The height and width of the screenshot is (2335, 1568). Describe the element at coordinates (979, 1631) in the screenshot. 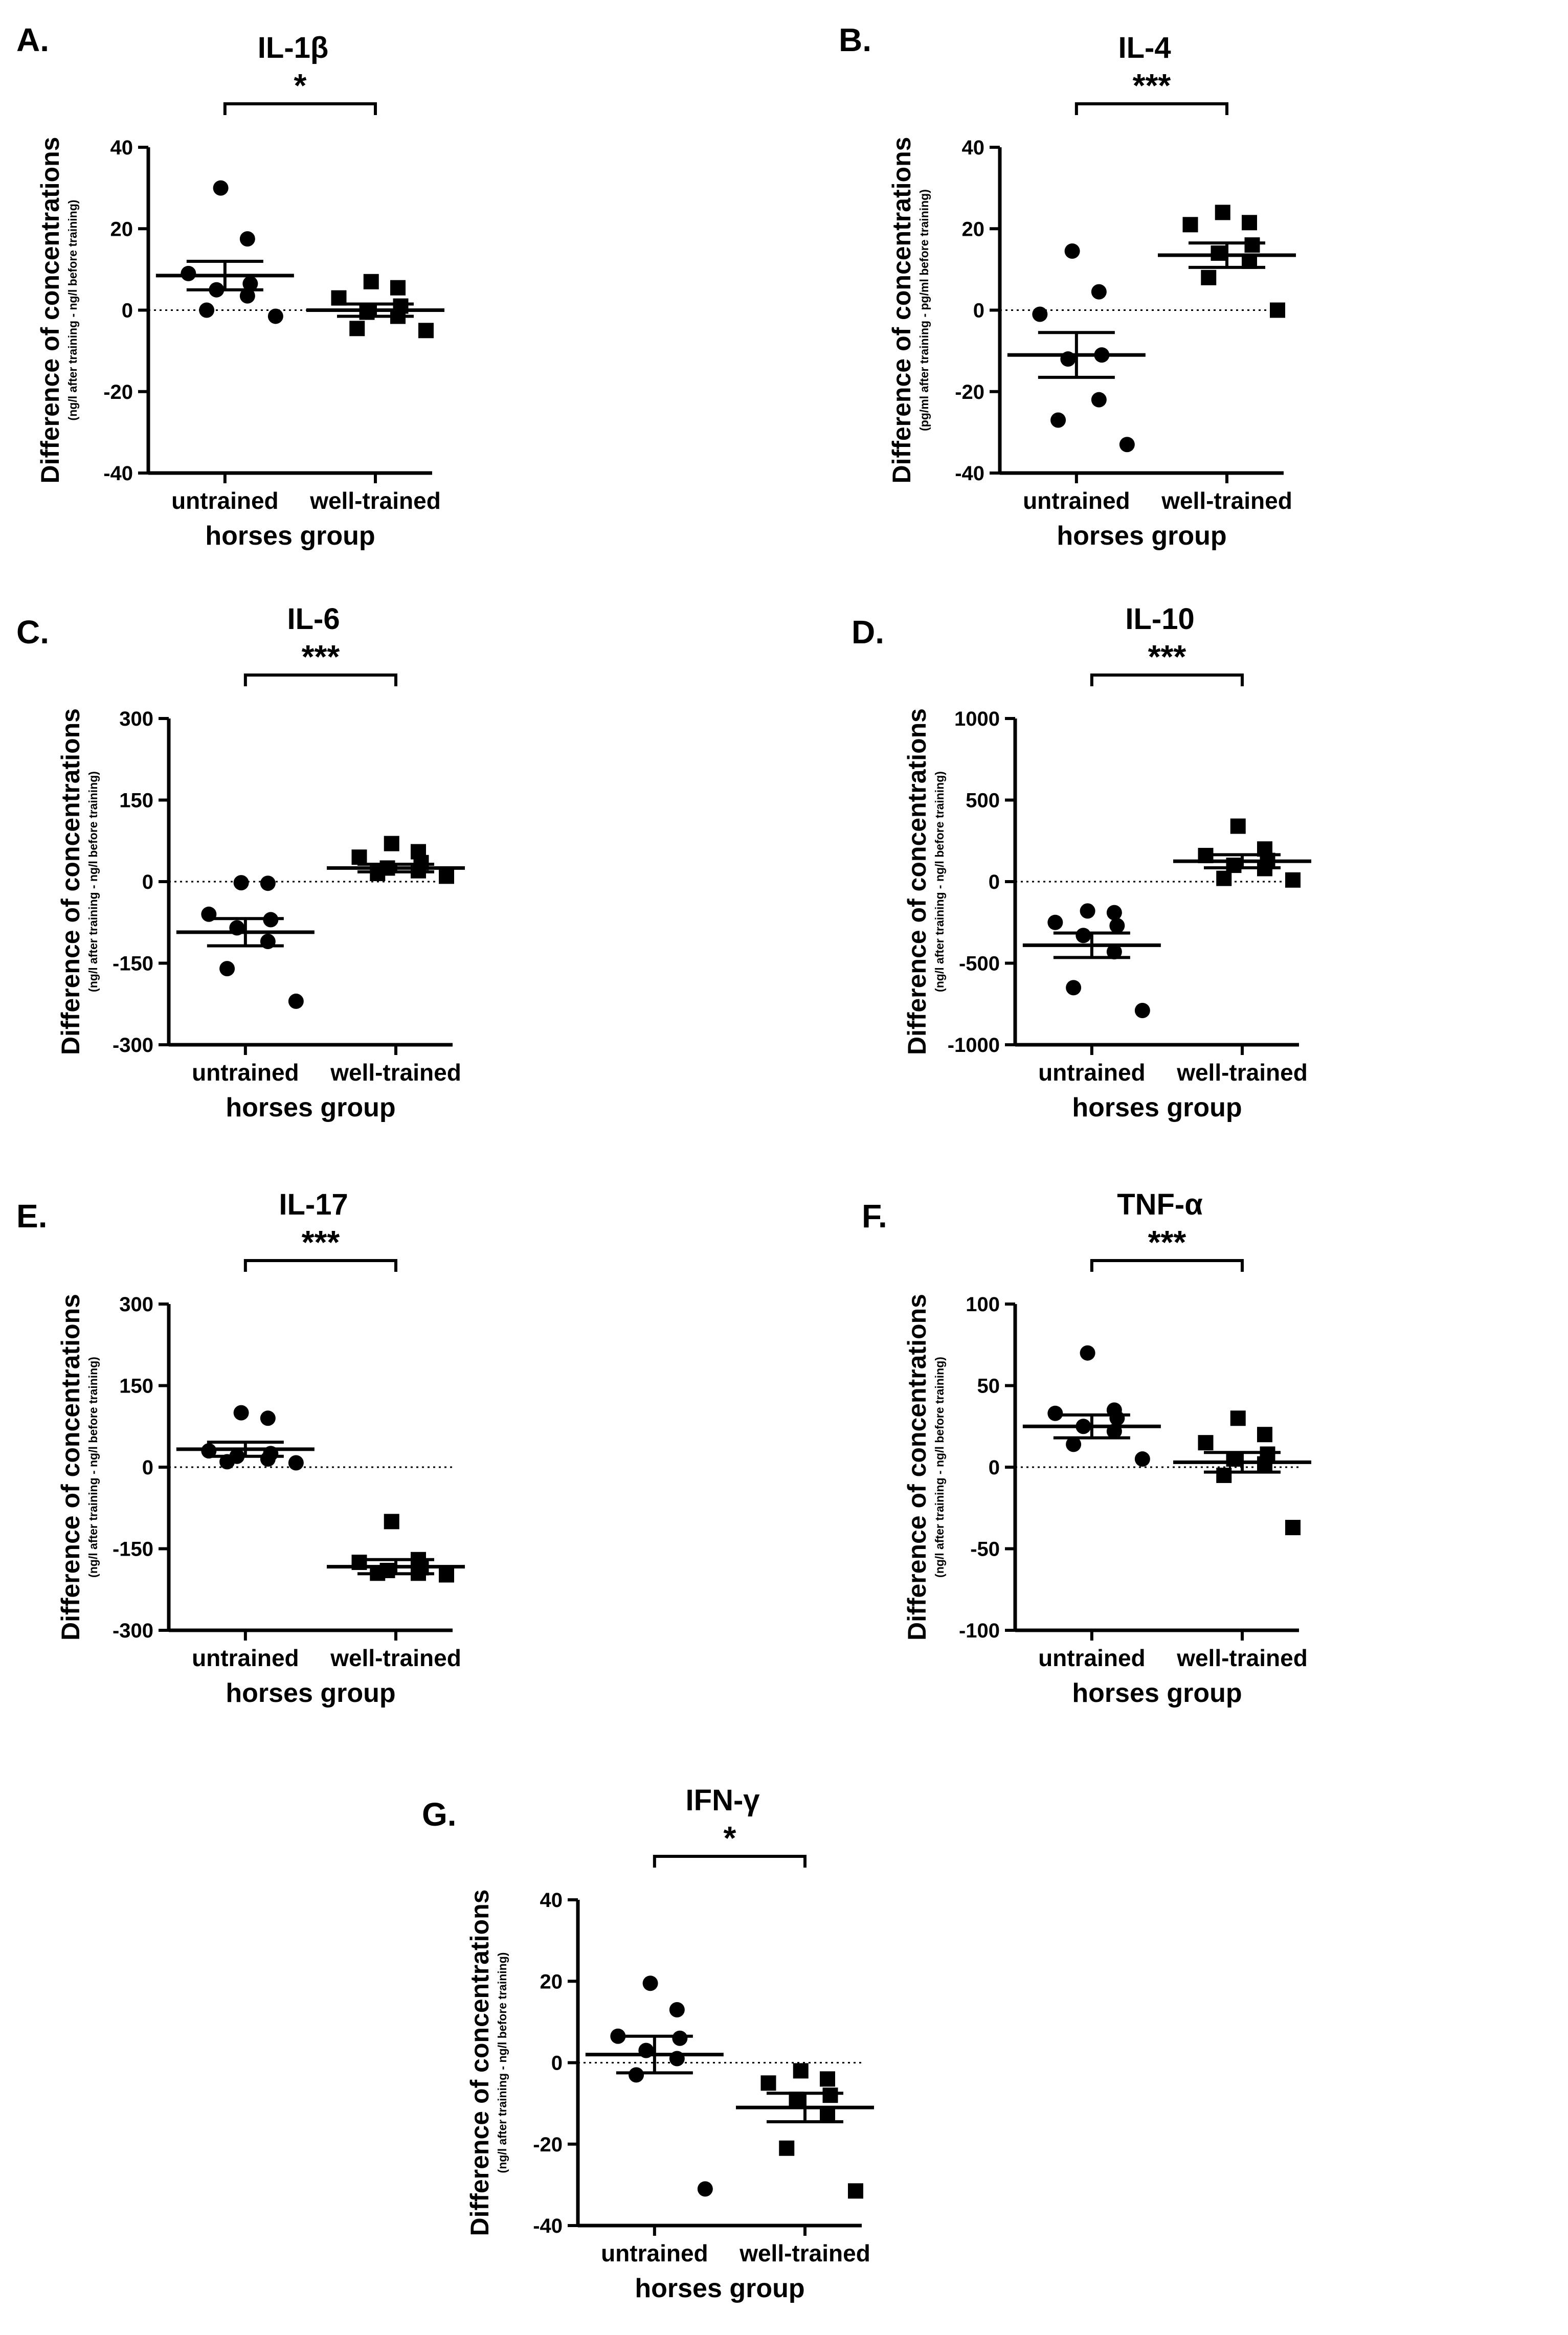

I see `y-tick-label: -100` at that location.